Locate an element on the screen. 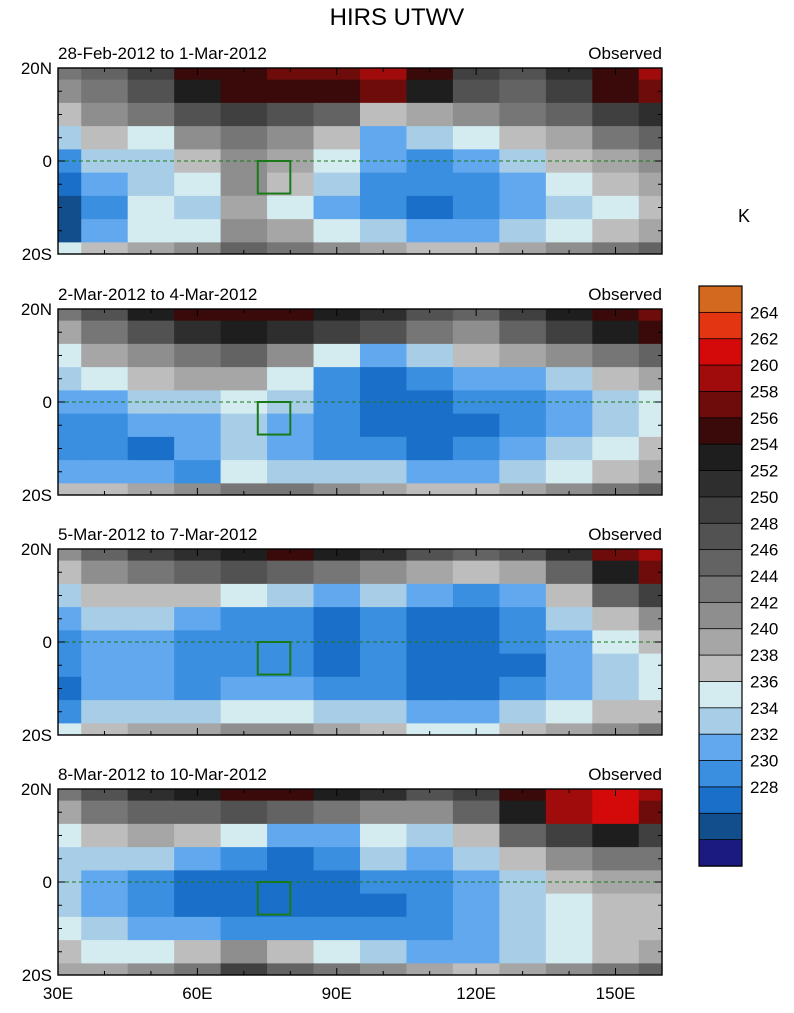 Image resolution: width=794 pixels, height=1013 pixels. heatmap-cells is located at coordinates (360, 642).